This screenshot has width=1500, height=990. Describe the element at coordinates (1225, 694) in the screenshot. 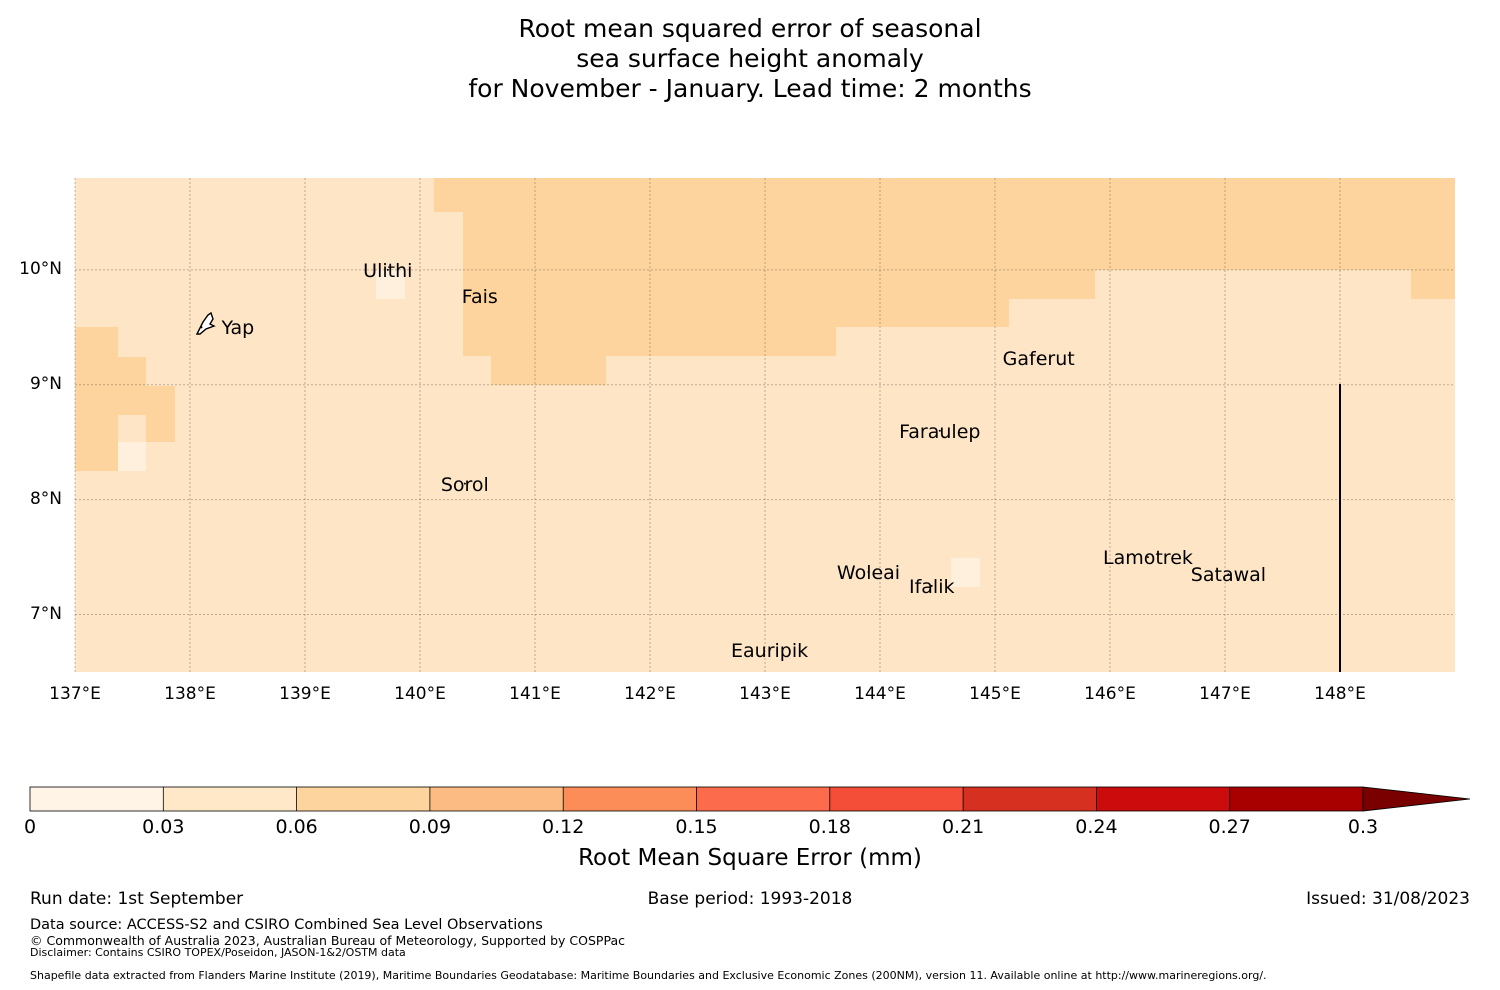

I see `lon-tick-label: 147°E` at that location.